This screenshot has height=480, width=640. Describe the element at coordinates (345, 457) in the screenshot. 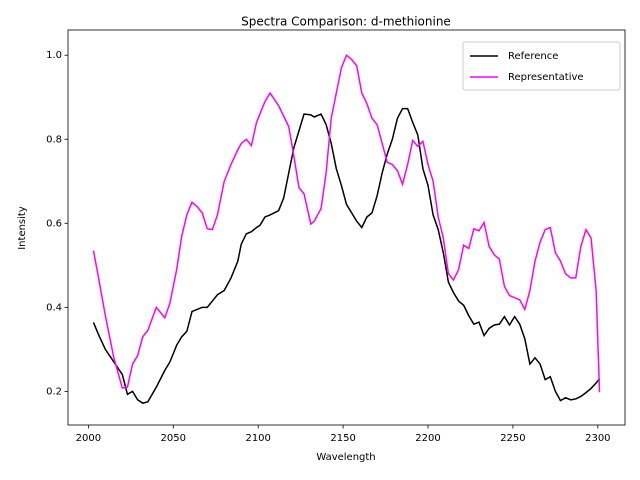

I see `x-axis-label: Wavelength` at that location.